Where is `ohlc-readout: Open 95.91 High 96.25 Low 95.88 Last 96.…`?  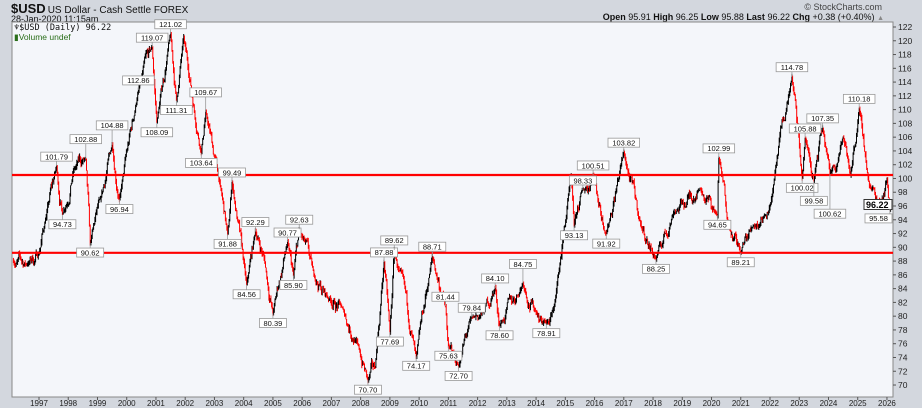
ohlc-readout: Open 95.91 High 96.25 Low 95.88 Last 96.… is located at coordinates (743, 17).